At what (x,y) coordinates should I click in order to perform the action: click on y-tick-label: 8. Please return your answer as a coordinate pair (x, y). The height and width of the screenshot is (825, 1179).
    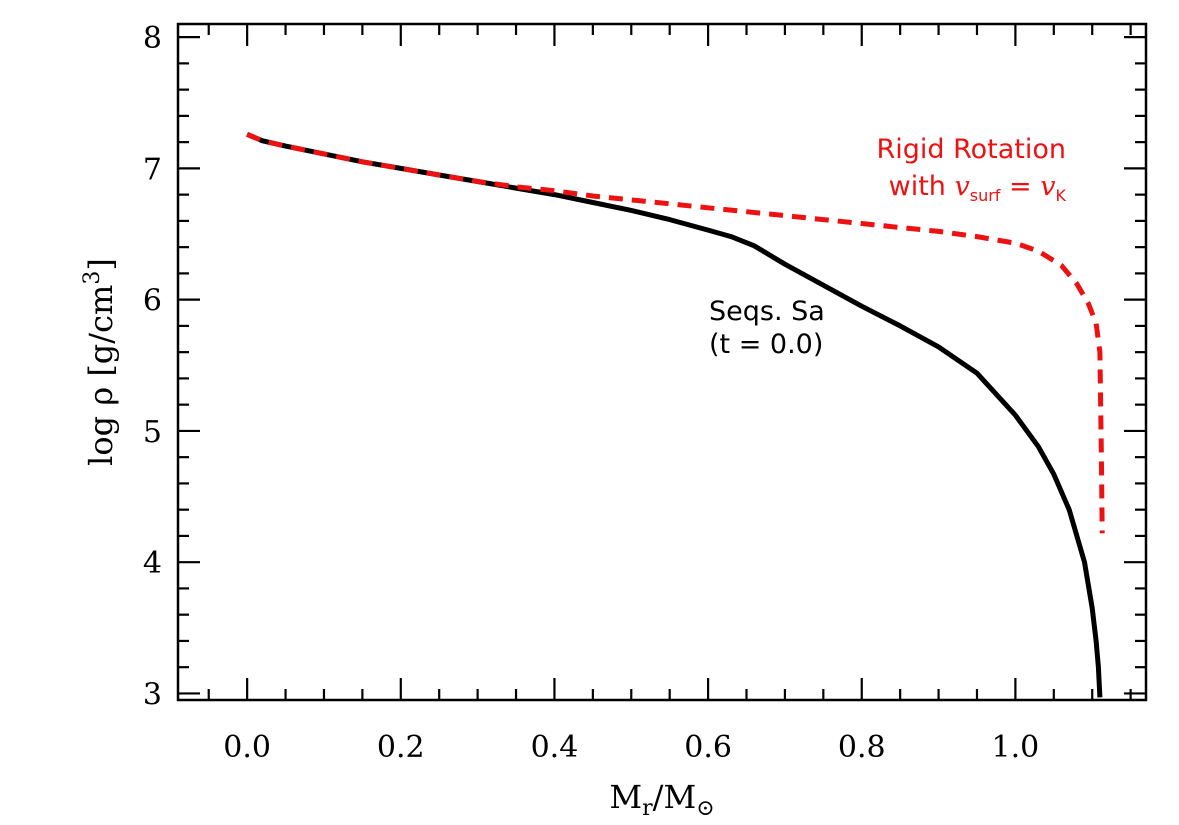
    Looking at the image, I should click on (152, 38).